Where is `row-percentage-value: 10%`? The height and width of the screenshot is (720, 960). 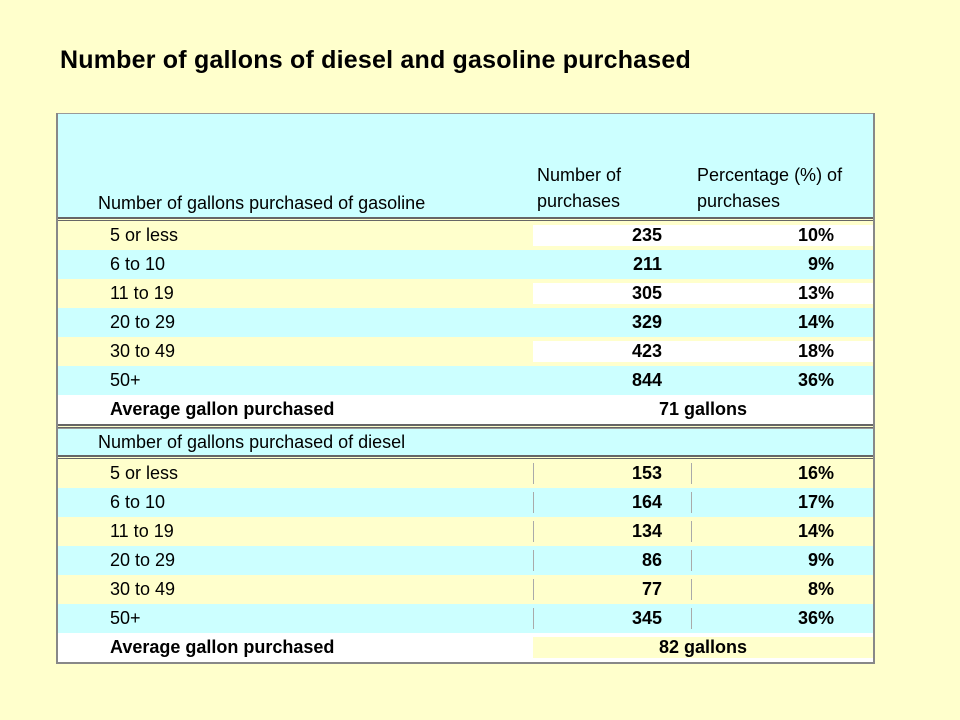 row-percentage-value: 10% is located at coordinates (782, 235).